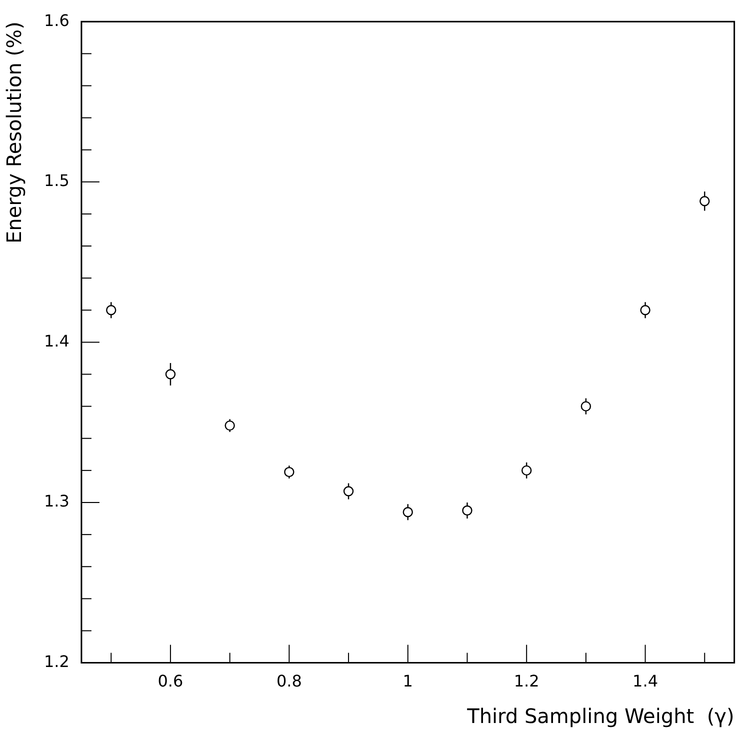  I want to click on x-tick-label: 1.2, so click(527, 681).